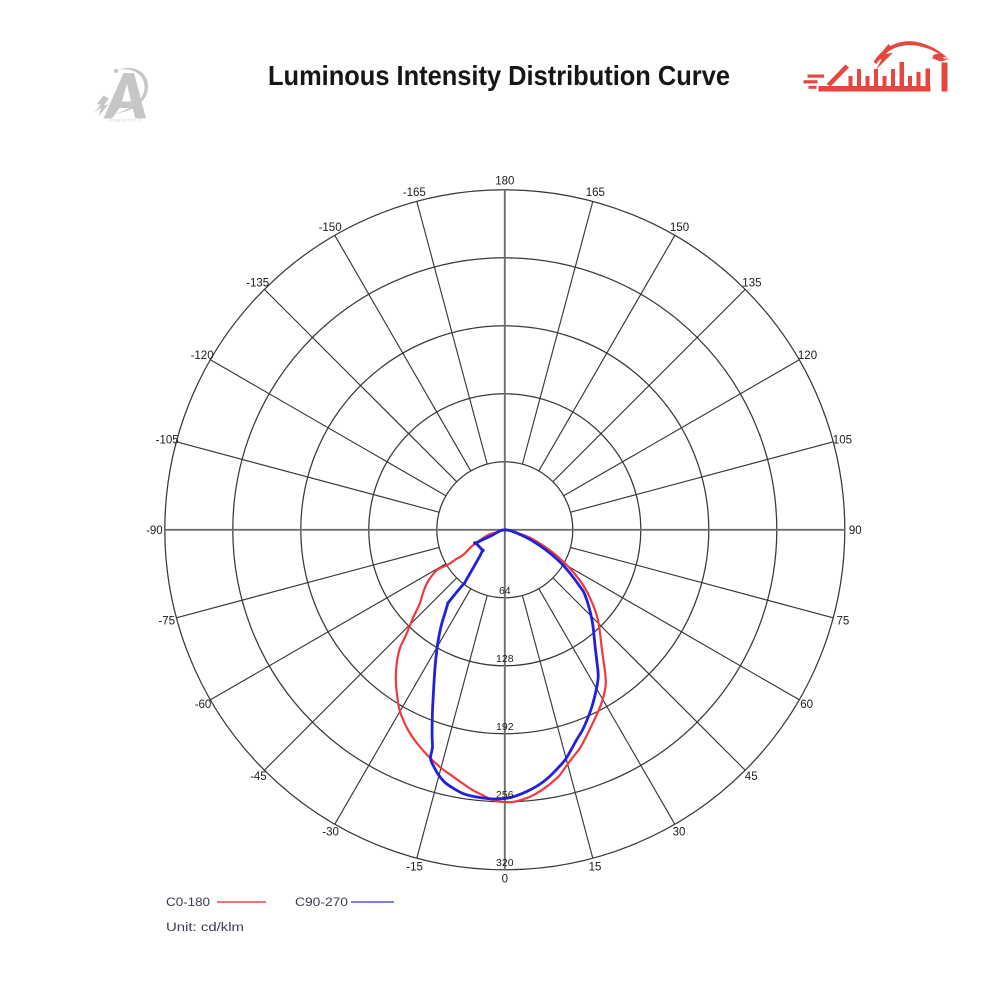  Describe the element at coordinates (205, 928) in the screenshot. I see `svg-text: Unit: cd/klm` at that location.